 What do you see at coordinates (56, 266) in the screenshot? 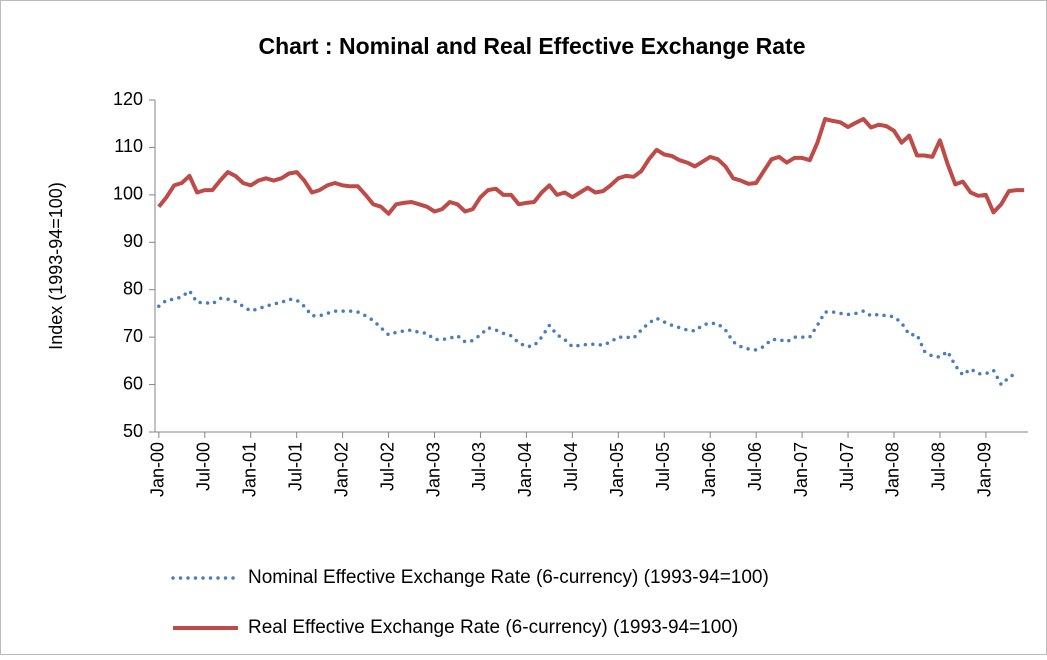
I see `y-axis-label: Index (1993-94=100)` at bounding box center [56, 266].